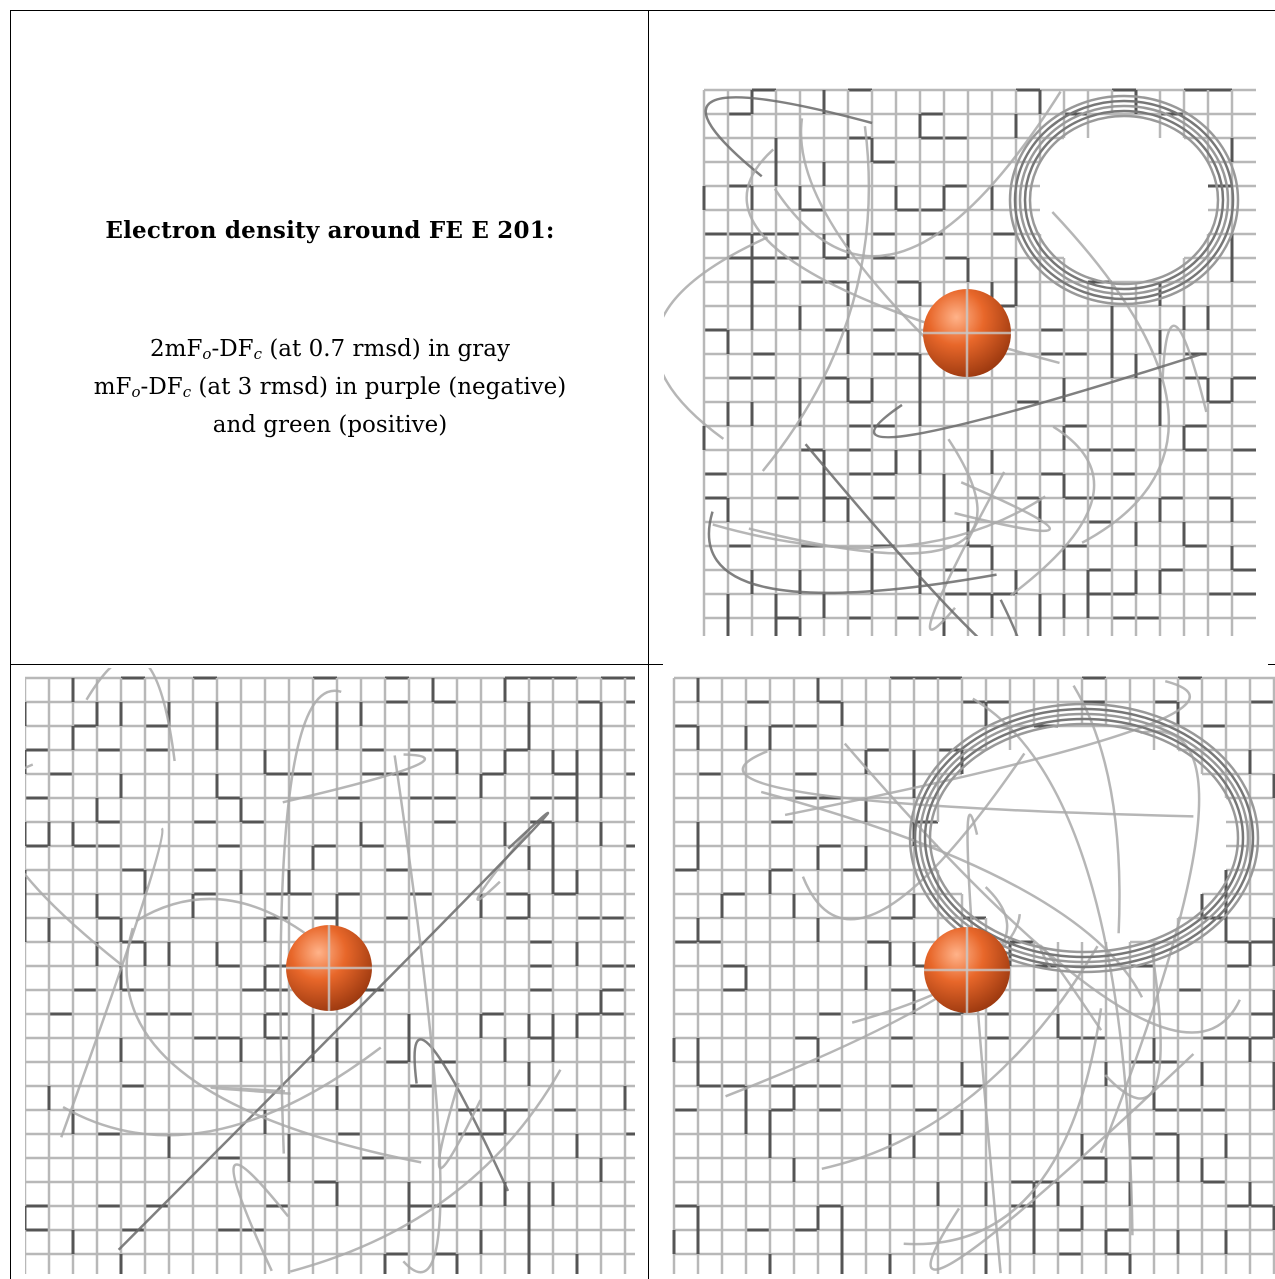  What do you see at coordinates (648, 644) in the screenshot?
I see `grid-divider-vertical` at bounding box center [648, 644].